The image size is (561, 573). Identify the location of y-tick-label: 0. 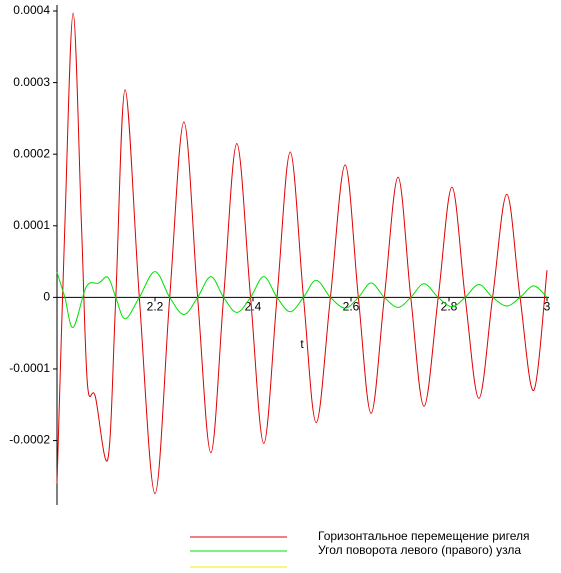
(46, 297).